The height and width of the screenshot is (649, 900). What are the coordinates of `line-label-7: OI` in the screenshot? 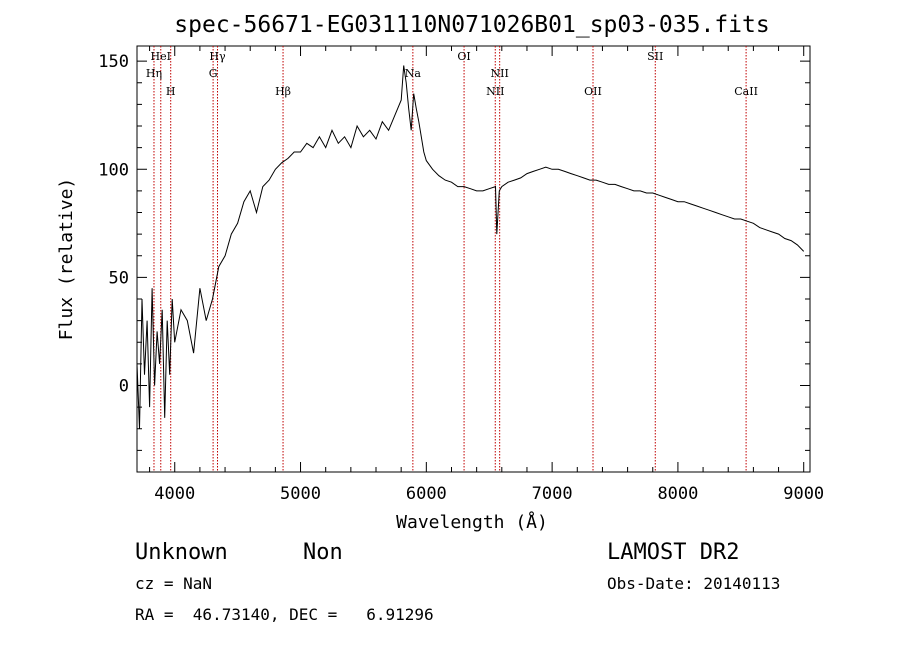 It's located at (463, 56).